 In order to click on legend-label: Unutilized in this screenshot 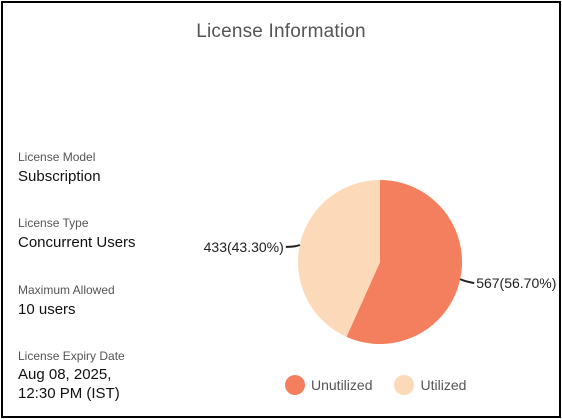, I will do `click(342, 385)`.